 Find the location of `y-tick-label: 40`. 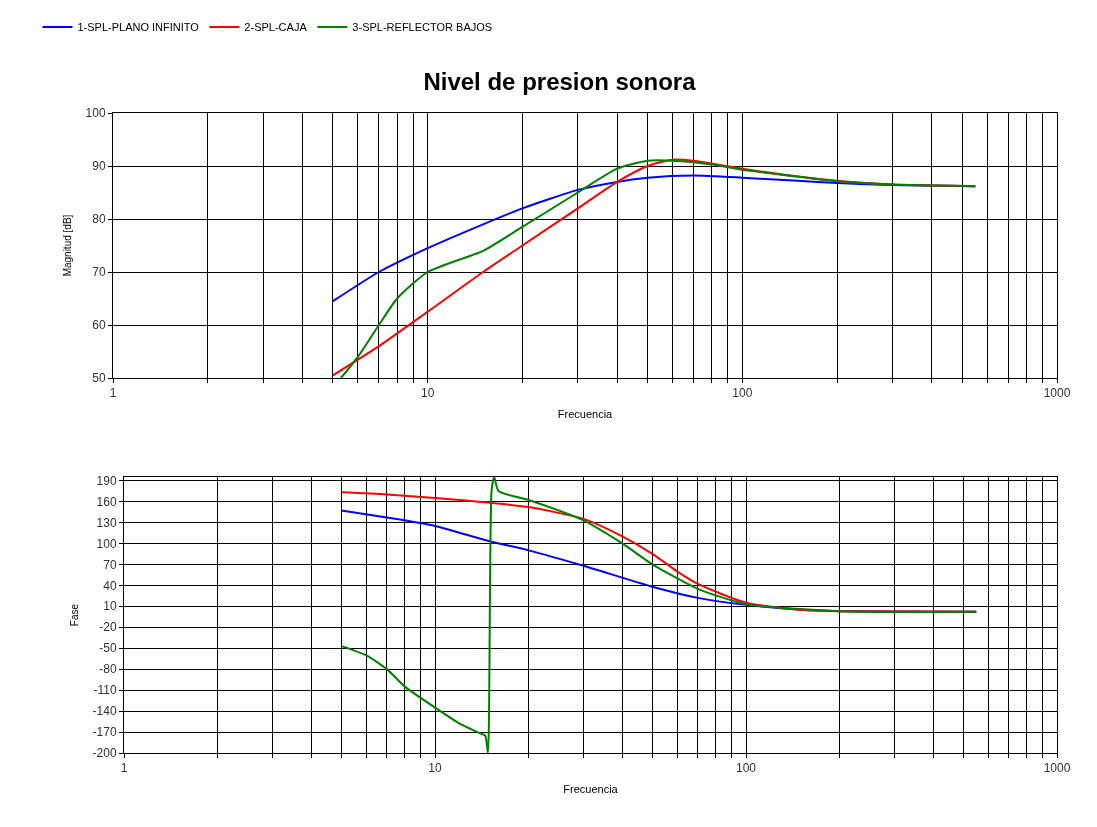

y-tick-label: 40 is located at coordinates (110, 585).